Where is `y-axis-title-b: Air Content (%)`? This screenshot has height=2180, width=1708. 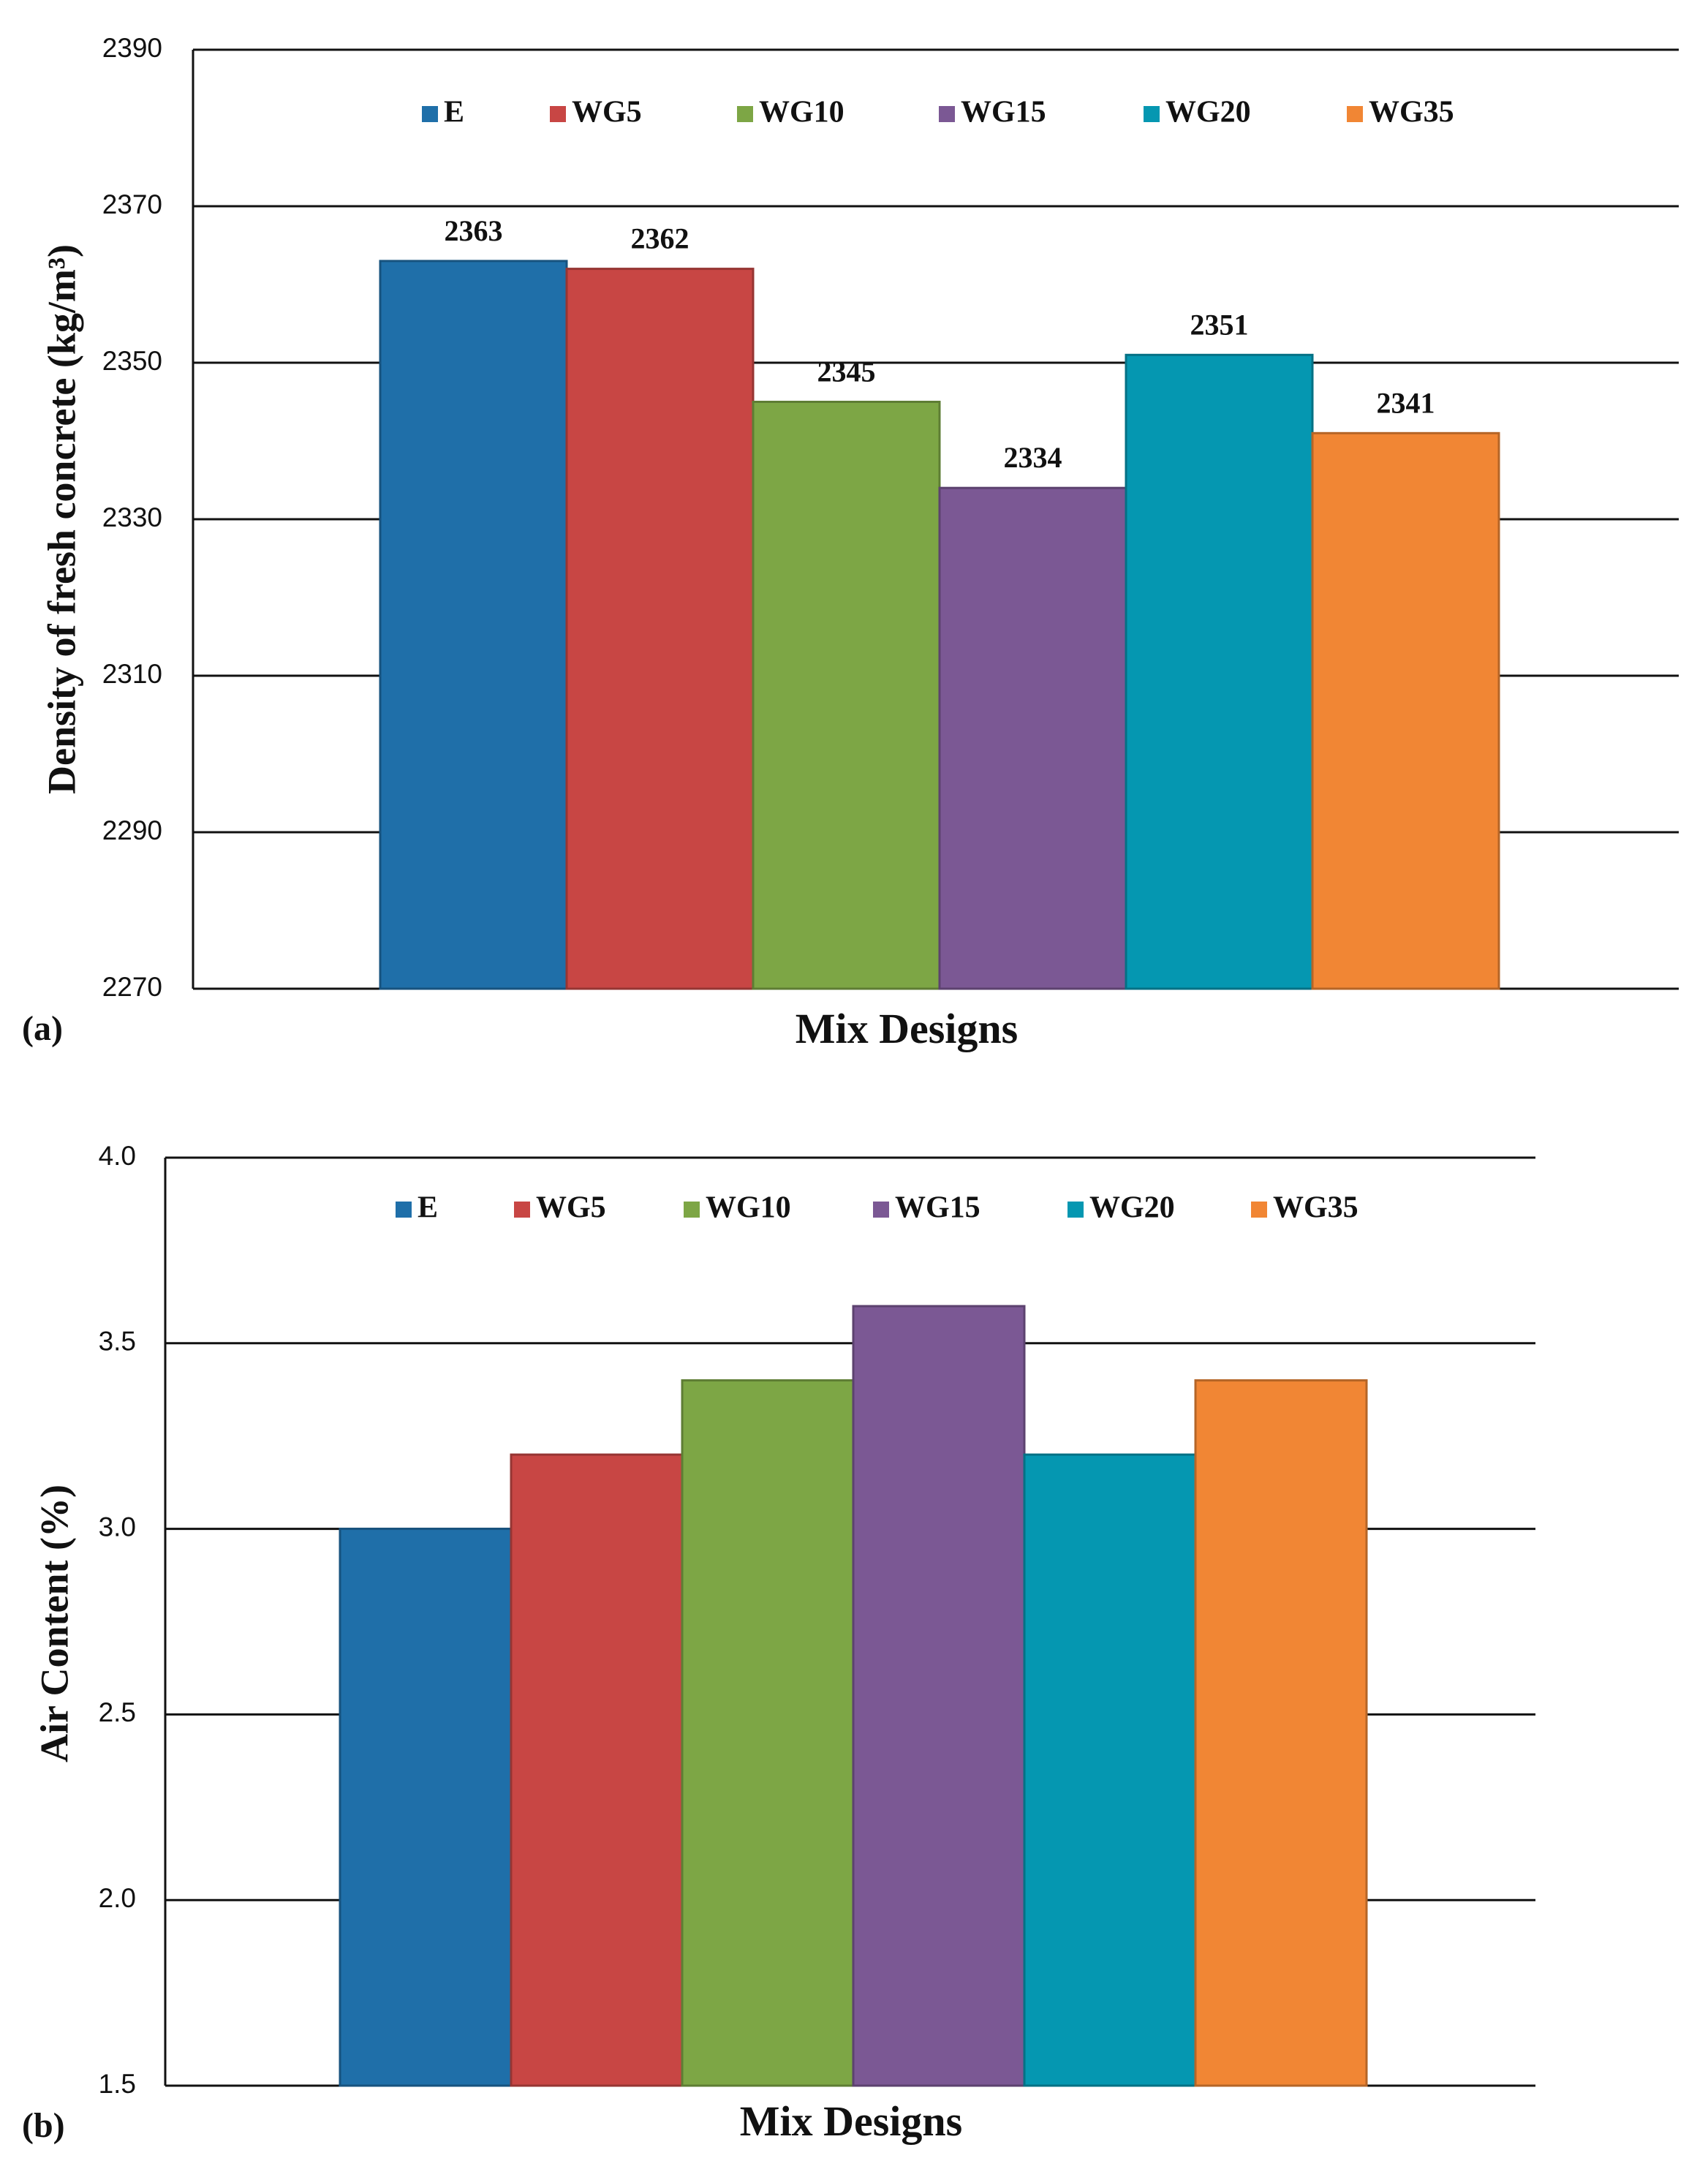
y-axis-title-b: Air Content (%) is located at coordinates (54, 1623).